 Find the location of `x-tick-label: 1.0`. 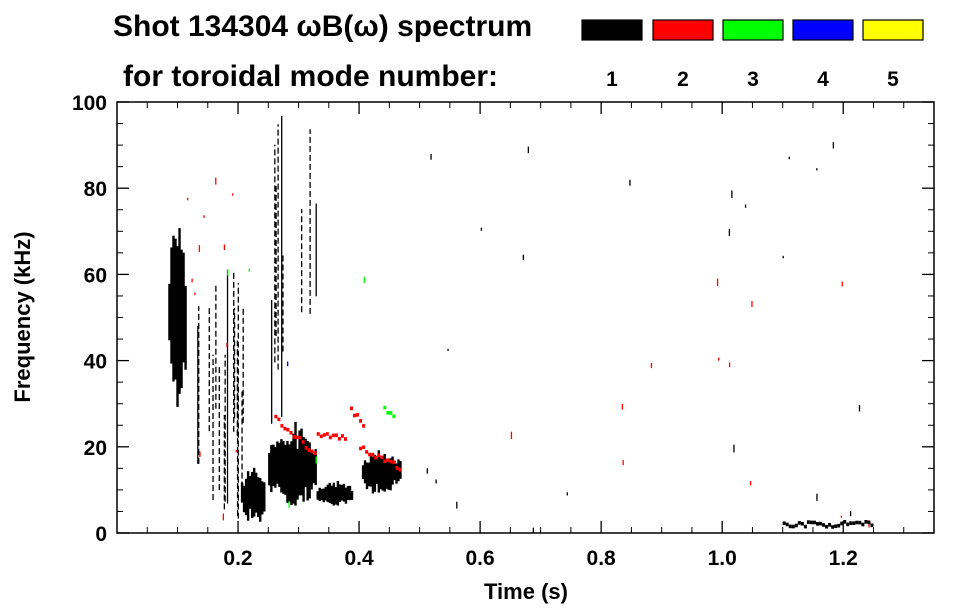

x-tick-label: 1.0 is located at coordinates (722, 558).